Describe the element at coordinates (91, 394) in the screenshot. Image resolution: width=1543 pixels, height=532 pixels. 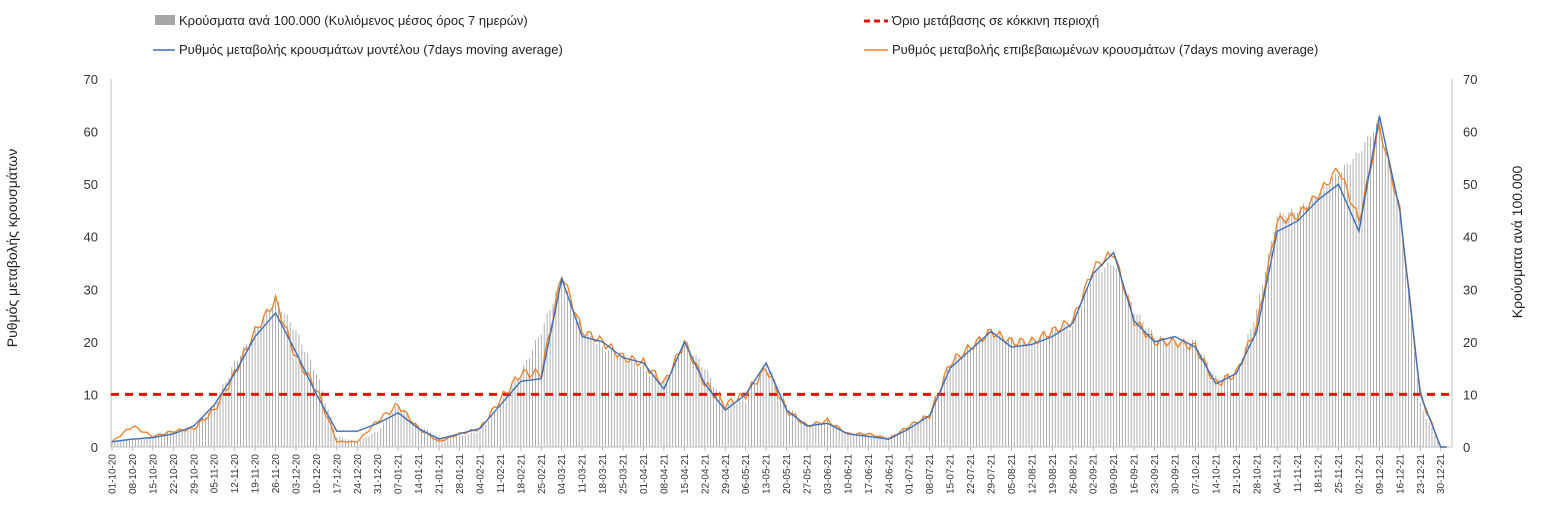
I see `y-tick-label-left: 10` at that location.